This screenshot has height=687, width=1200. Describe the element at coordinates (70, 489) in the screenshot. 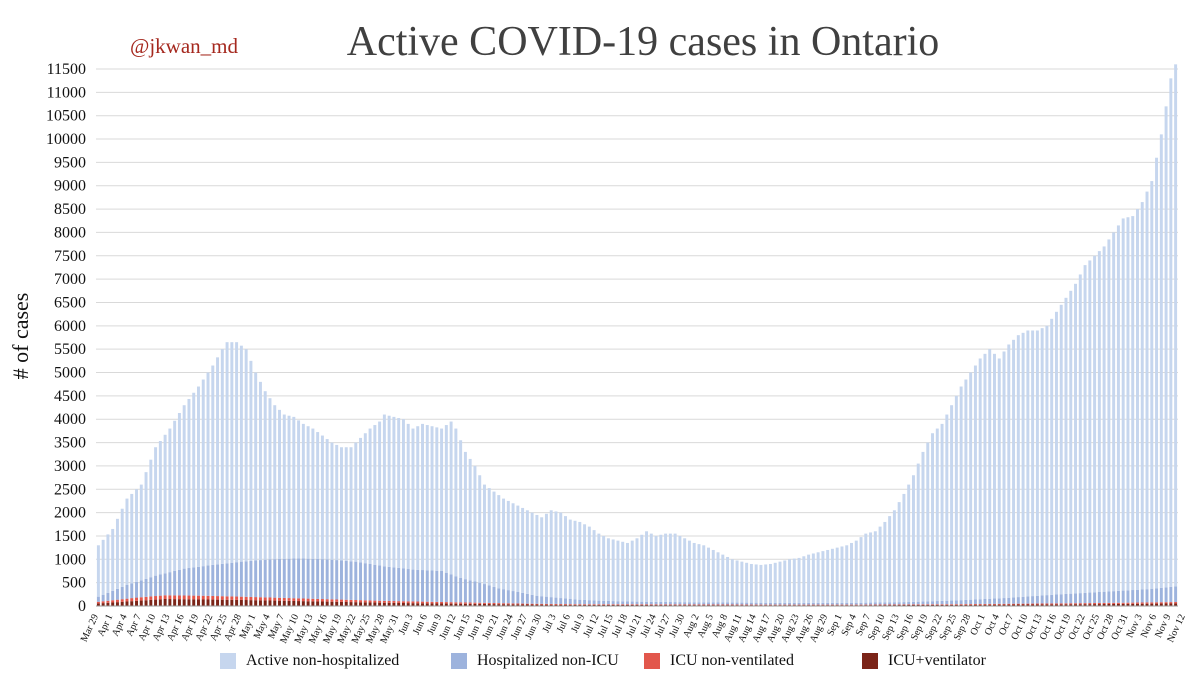

I see `y-tick-label: 2500` at that location.